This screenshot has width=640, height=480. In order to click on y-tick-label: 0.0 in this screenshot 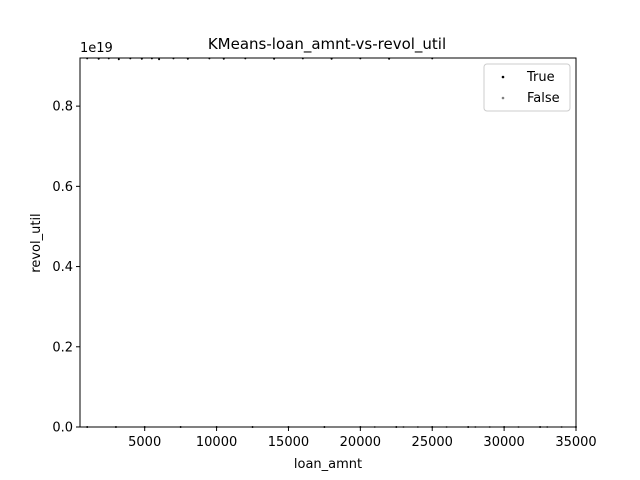, I will do `click(62, 428)`.